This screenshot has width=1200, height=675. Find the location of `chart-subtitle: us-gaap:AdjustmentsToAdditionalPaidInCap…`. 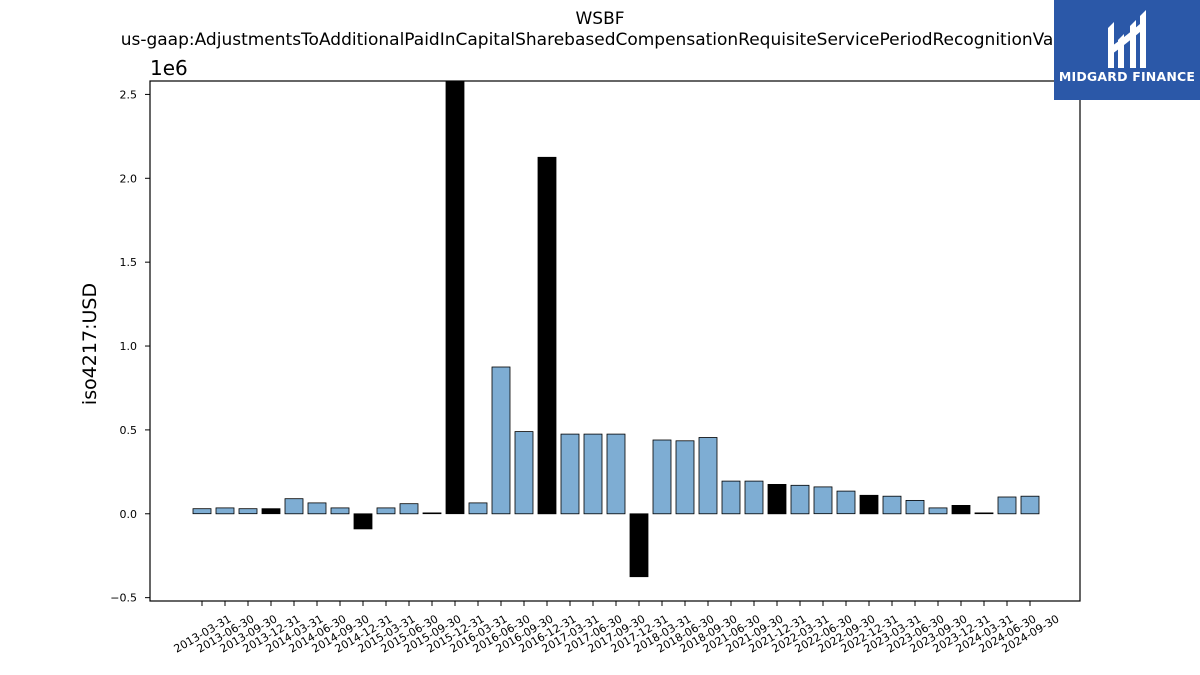

chart-subtitle: us-gaap:AdjustmentsToAdditionalPaidInCap… is located at coordinates (600, 40).